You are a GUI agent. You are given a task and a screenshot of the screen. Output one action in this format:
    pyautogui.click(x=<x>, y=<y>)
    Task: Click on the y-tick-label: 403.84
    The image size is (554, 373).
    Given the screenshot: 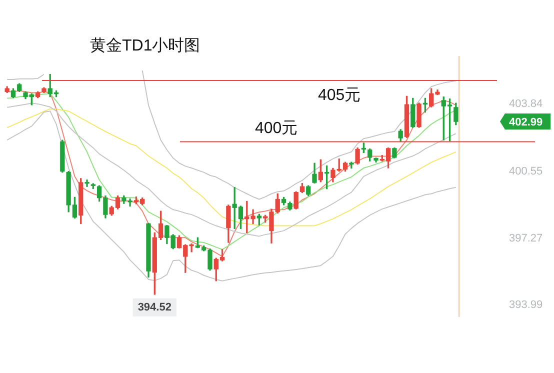 What is the action you would take?
    pyautogui.click(x=526, y=104)
    